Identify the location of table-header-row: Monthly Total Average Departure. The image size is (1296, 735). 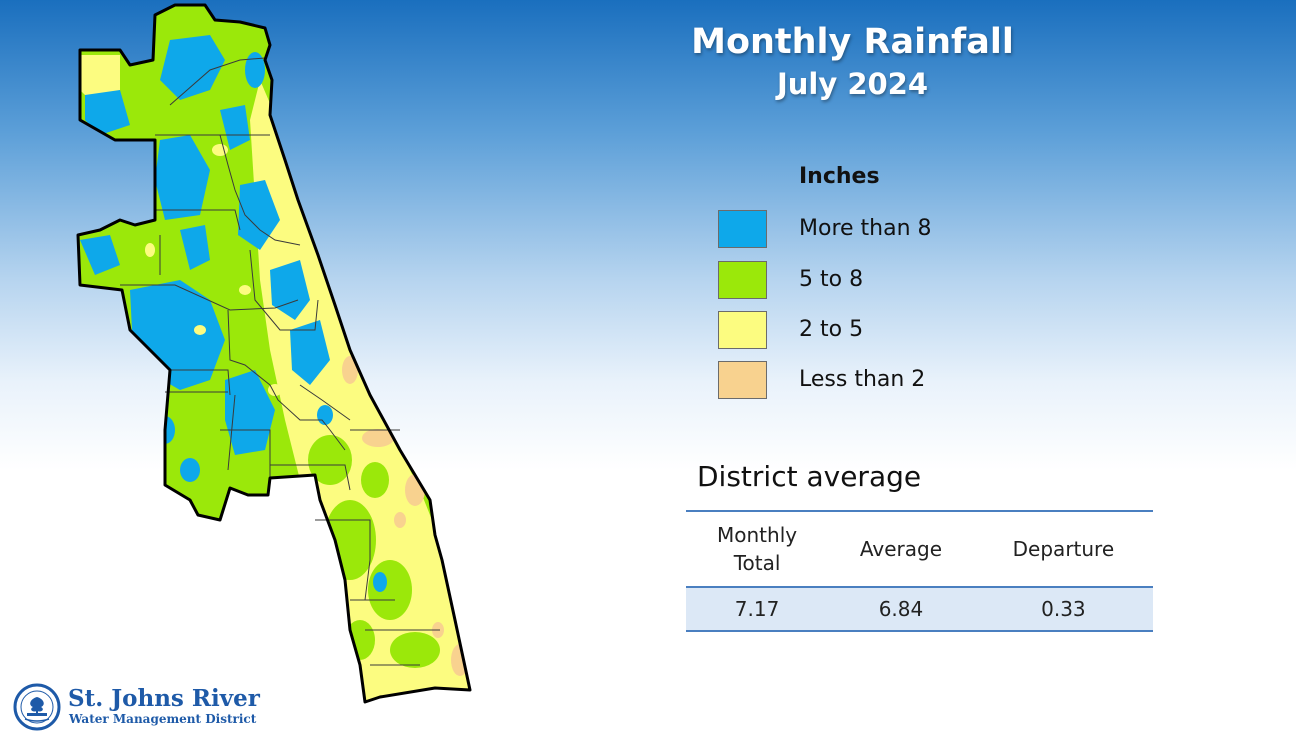
(919, 549).